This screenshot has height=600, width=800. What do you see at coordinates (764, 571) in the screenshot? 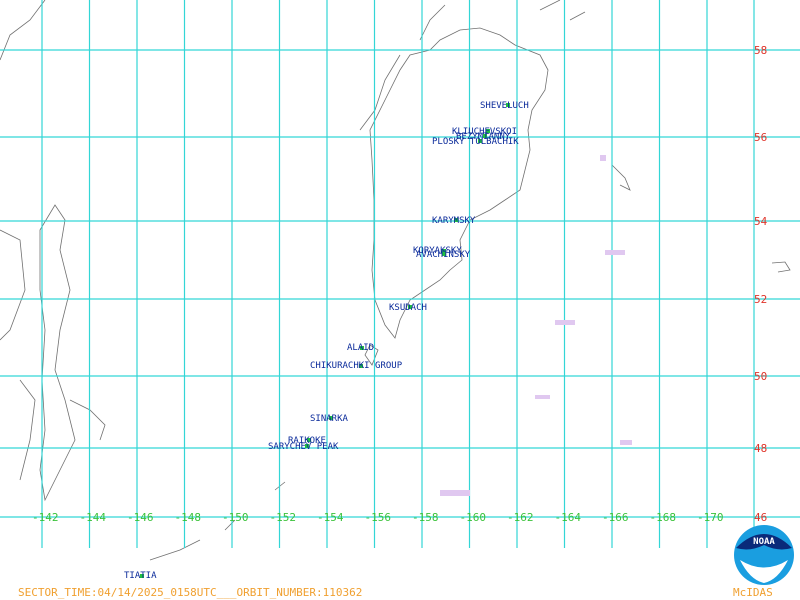
I see `logo-wave` at bounding box center [764, 571].